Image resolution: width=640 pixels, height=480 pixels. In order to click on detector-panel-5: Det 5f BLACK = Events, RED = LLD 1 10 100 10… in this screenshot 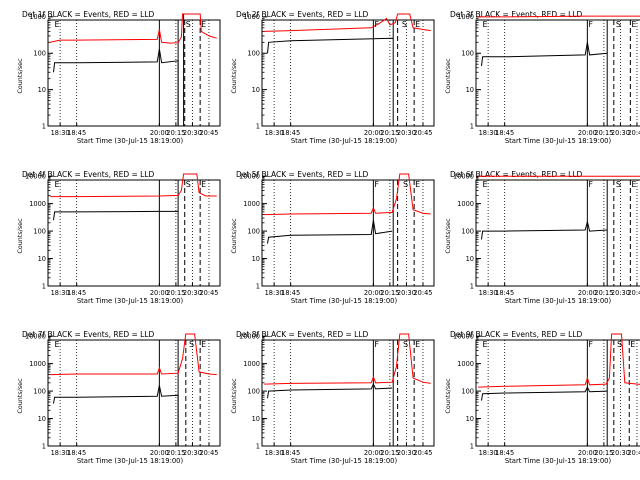, I will do `click(332, 237)`.